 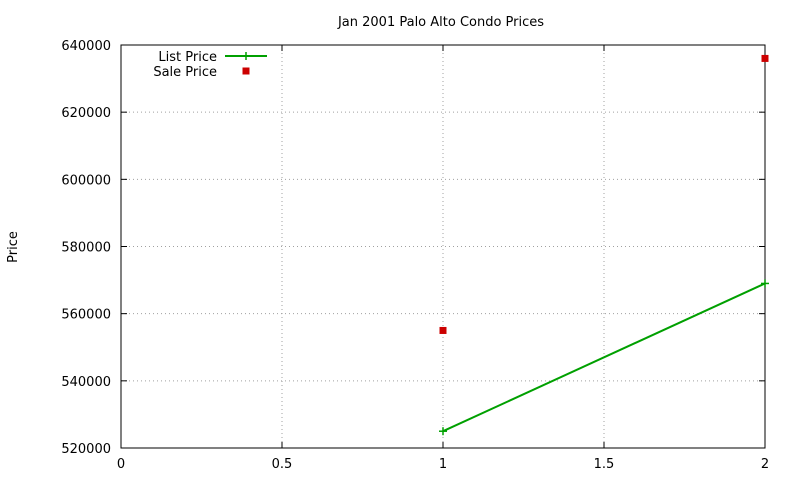 I want to click on legend-label: Sale Price, so click(x=185, y=72).